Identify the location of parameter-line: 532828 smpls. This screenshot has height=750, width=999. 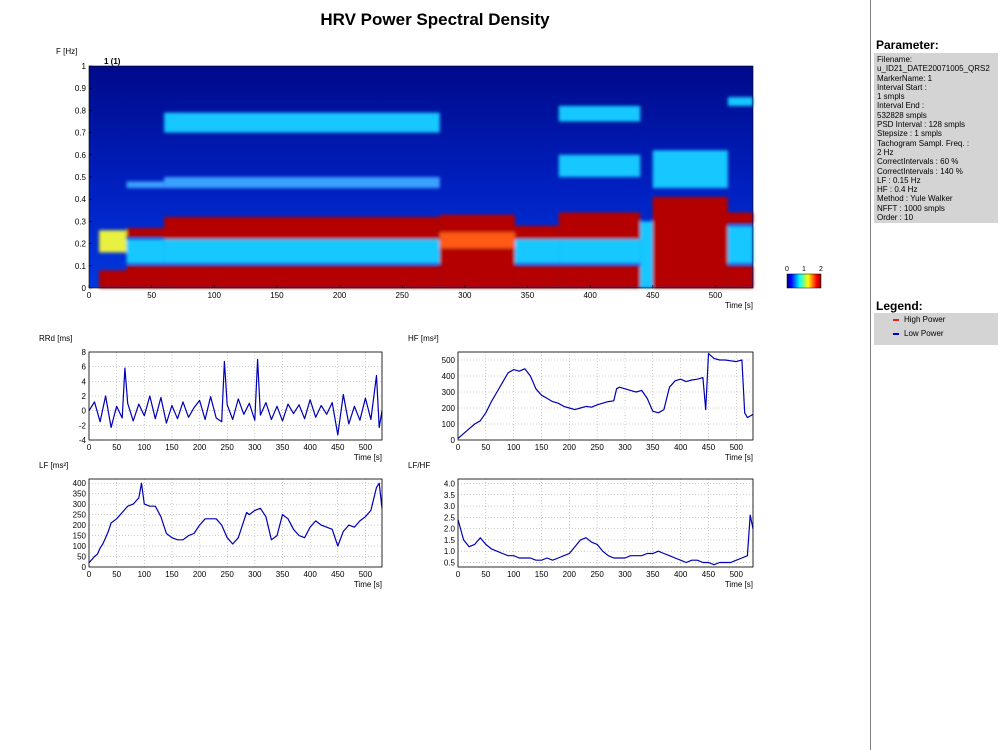
(902, 115).